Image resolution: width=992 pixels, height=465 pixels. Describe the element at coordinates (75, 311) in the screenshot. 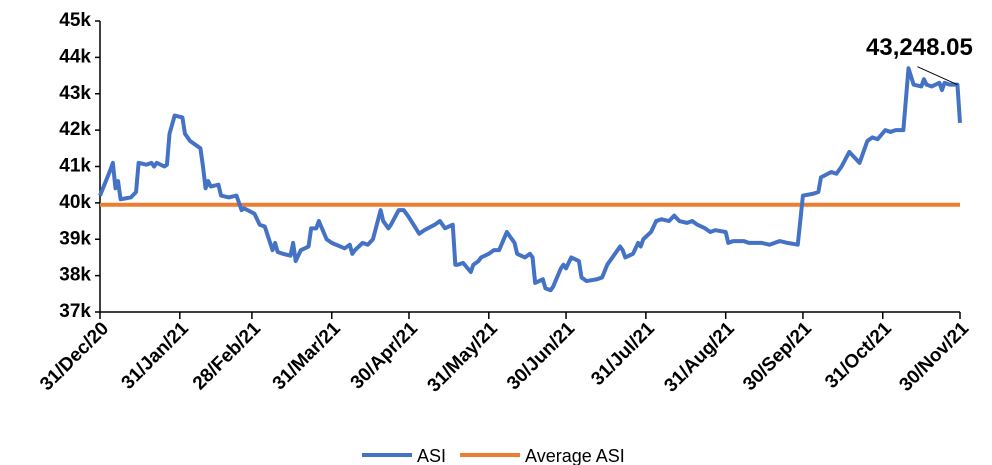

I see `y-tick-label: 37k` at that location.